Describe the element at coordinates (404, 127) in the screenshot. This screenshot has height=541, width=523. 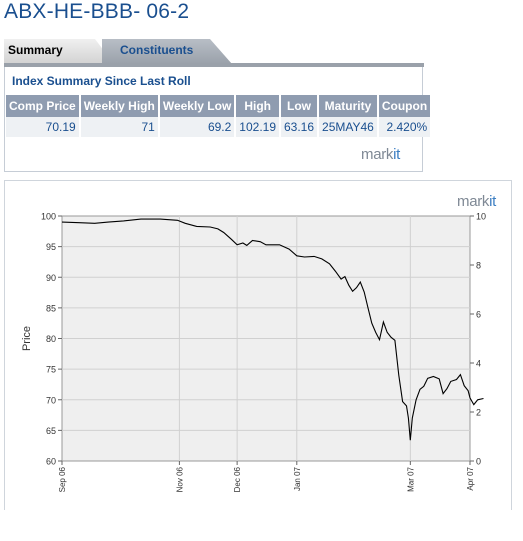
I see `cell-coupon: 2.420%` at that location.